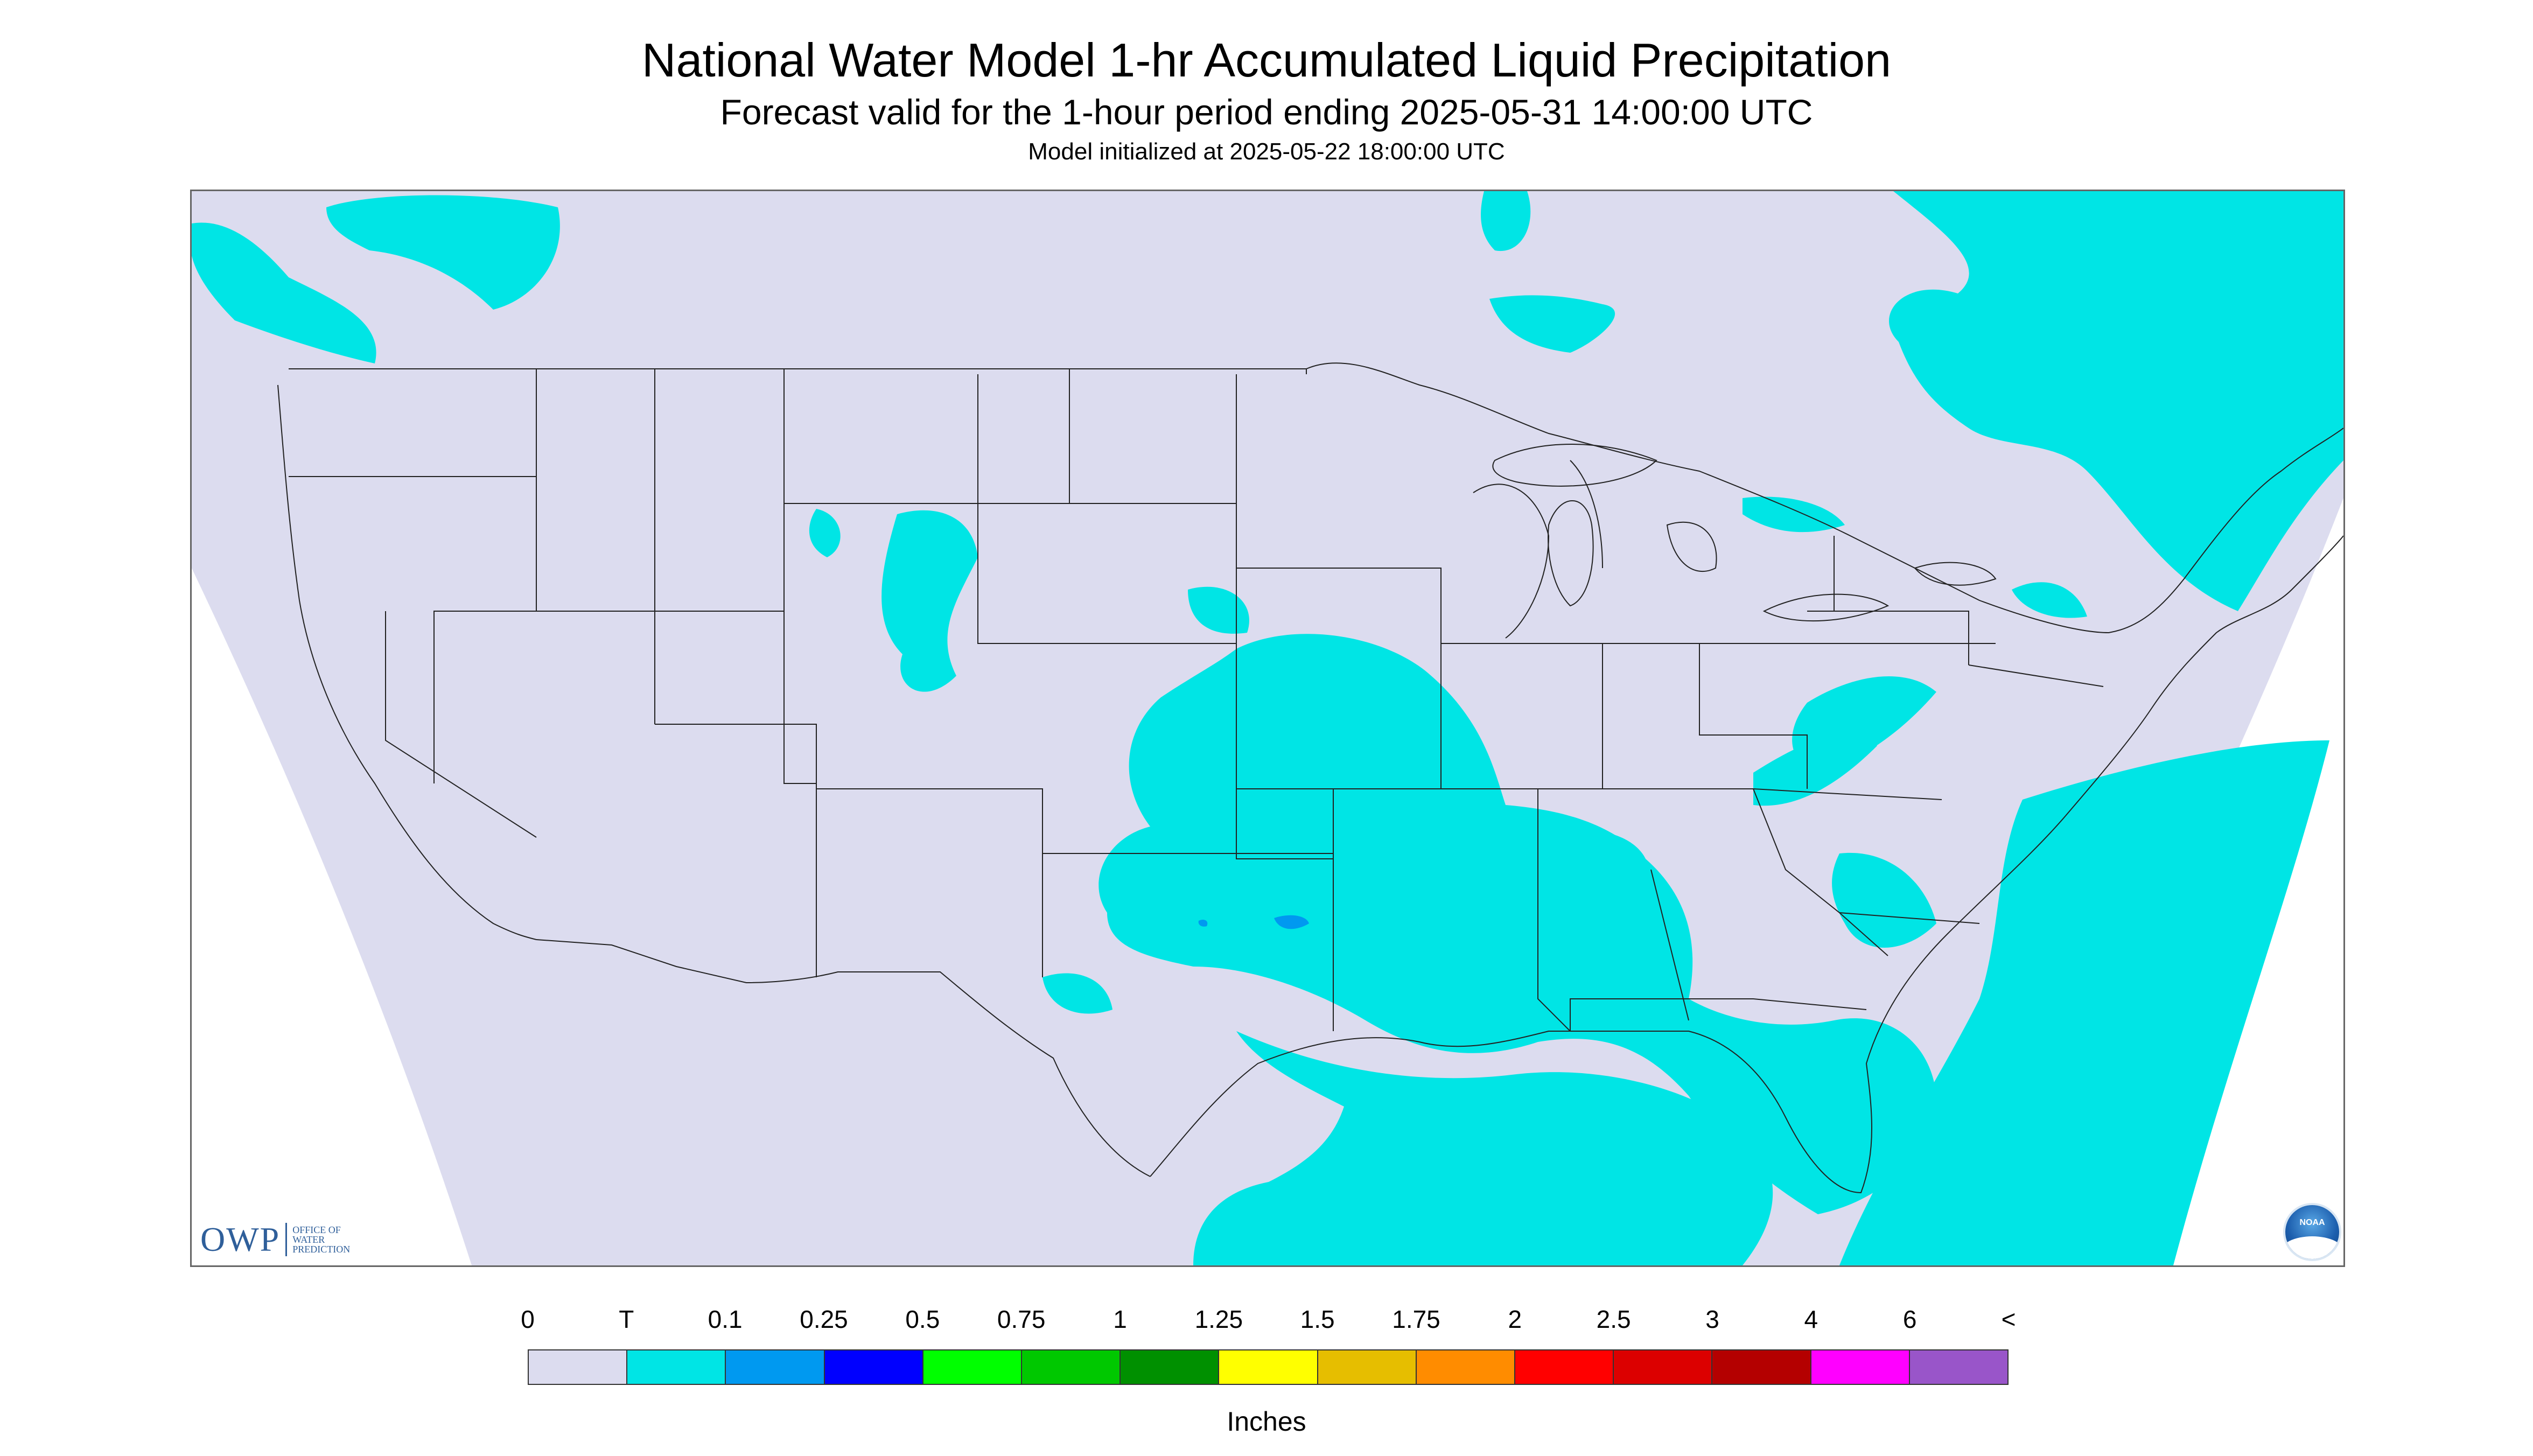 The width and height of the screenshot is (2533, 1456). I want to click on legend-label: T, so click(627, 1319).